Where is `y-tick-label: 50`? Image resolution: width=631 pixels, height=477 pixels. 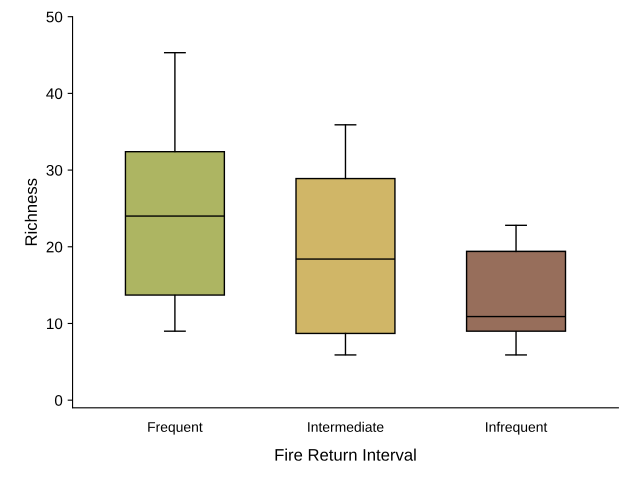
y-tick-label: 50 is located at coordinates (54, 17).